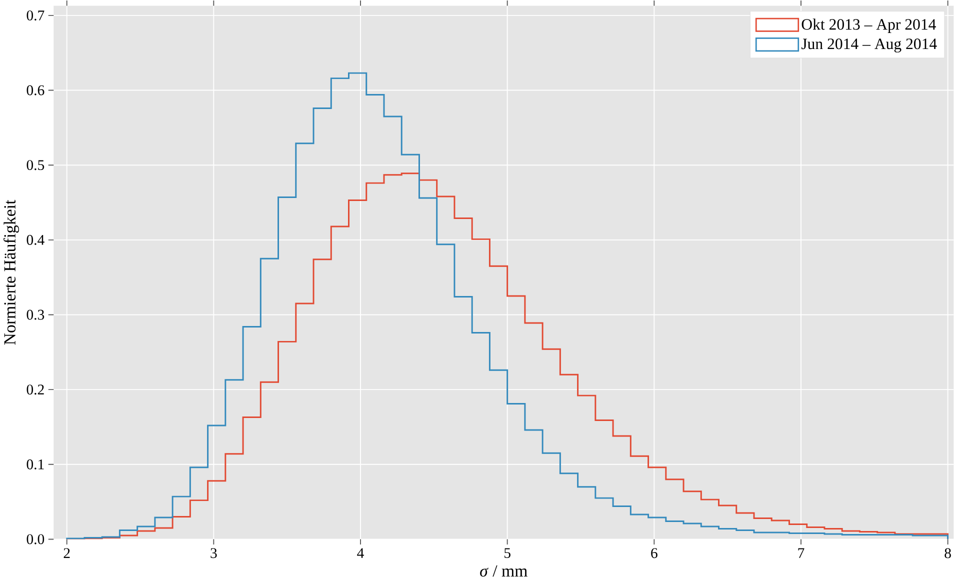  Describe the element at coordinates (869, 25) in the screenshot. I see `legend-label: Okt 2013 – Apr 2014` at that location.